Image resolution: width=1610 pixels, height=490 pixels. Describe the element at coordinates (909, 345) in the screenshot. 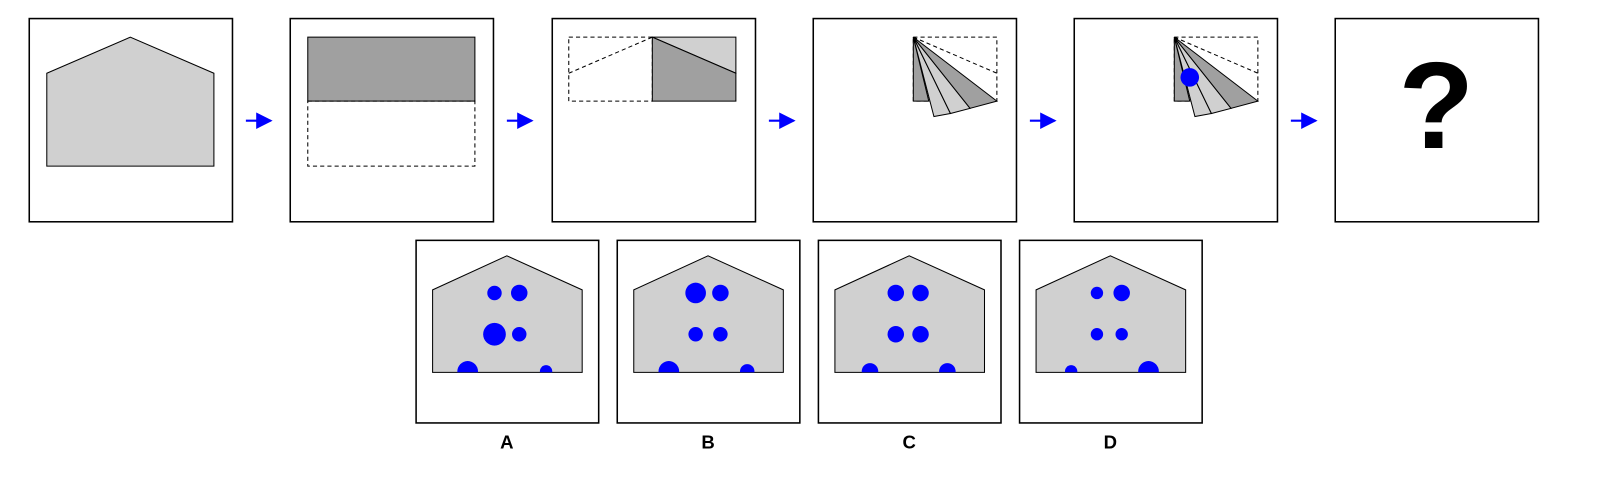

I see `option-c: C` at that location.